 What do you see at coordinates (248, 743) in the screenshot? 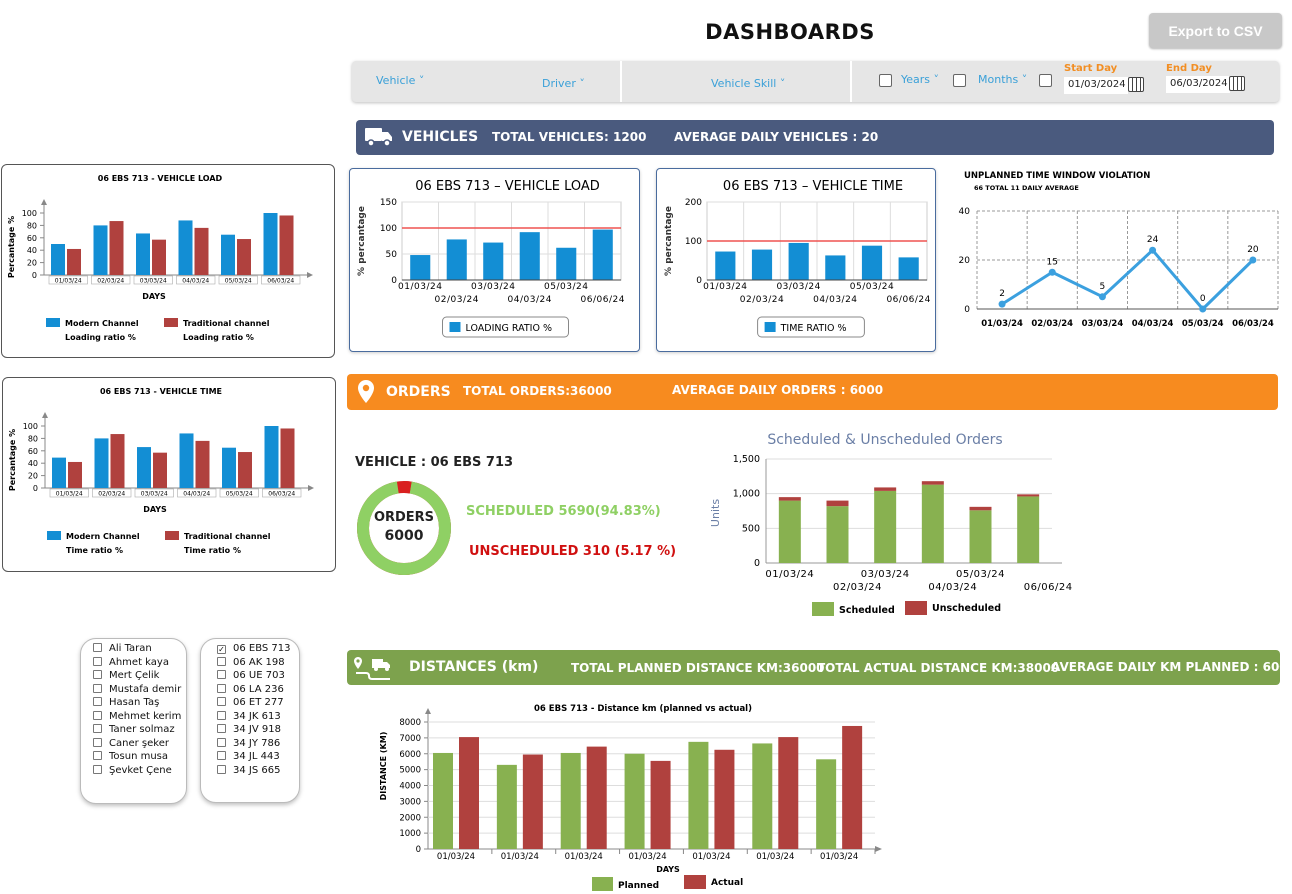
I see `plate-list-item: 34 JY 786` at bounding box center [248, 743].